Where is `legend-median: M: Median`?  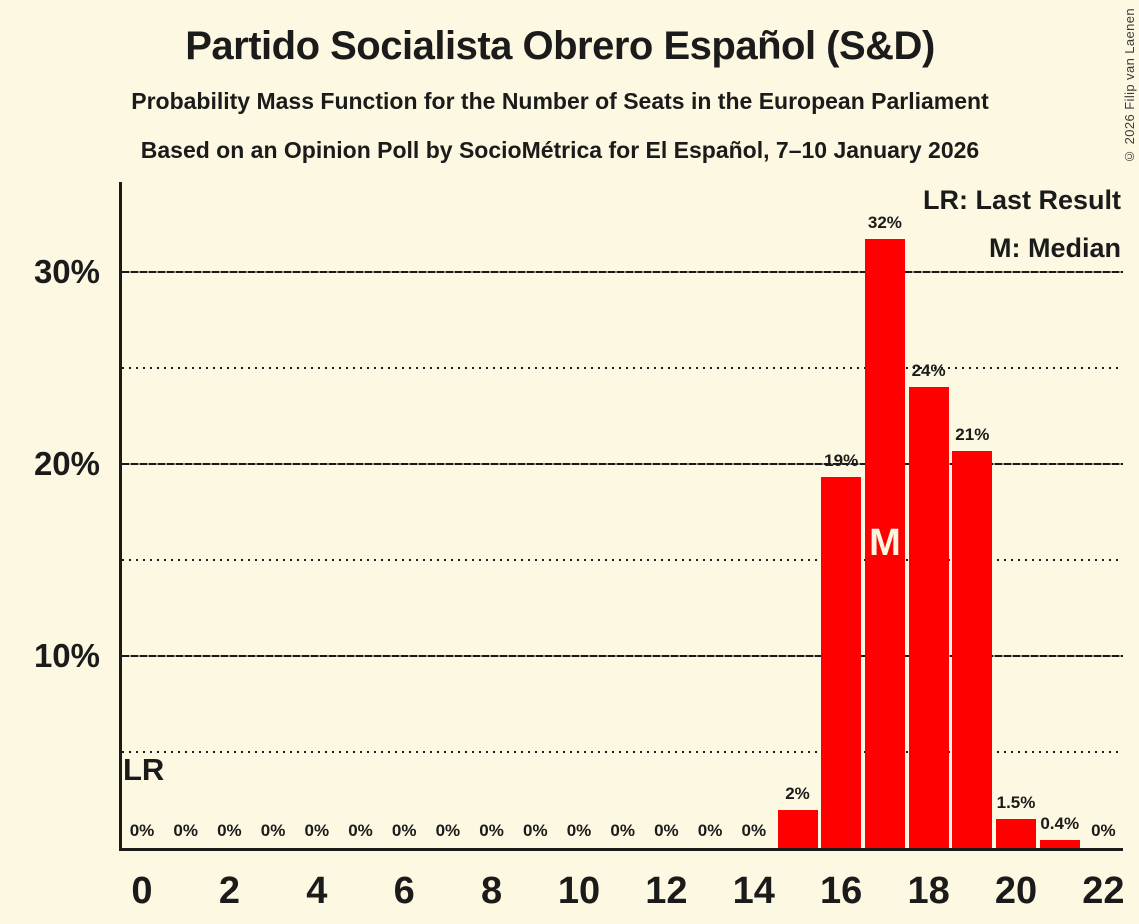
legend-median: M: Median is located at coordinates (1055, 248).